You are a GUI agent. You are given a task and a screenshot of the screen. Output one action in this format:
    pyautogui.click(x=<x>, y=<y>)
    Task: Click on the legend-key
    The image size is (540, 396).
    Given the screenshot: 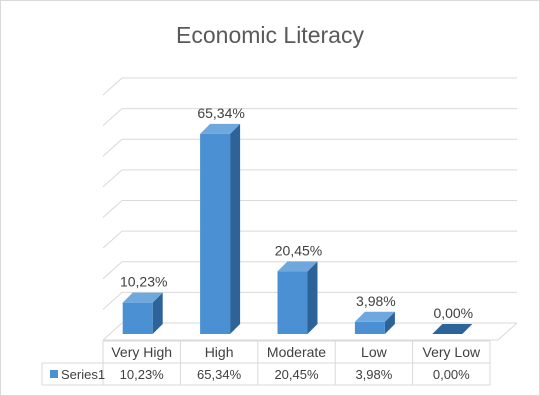 What is the action you would take?
    pyautogui.click(x=54, y=374)
    